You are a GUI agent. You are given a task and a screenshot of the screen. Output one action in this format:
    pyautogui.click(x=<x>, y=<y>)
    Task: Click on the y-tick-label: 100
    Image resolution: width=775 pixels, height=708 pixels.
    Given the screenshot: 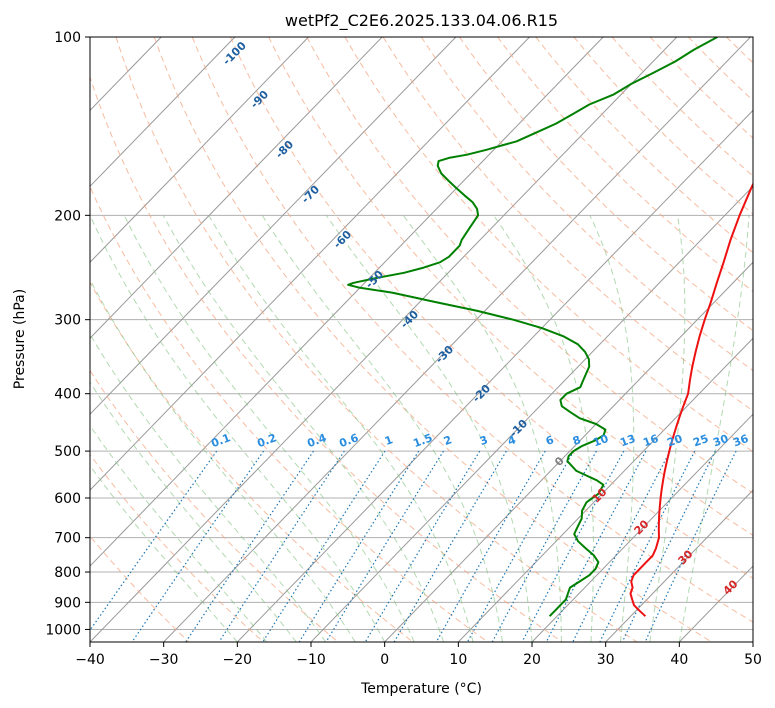 What is the action you would take?
    pyautogui.click(x=67, y=38)
    